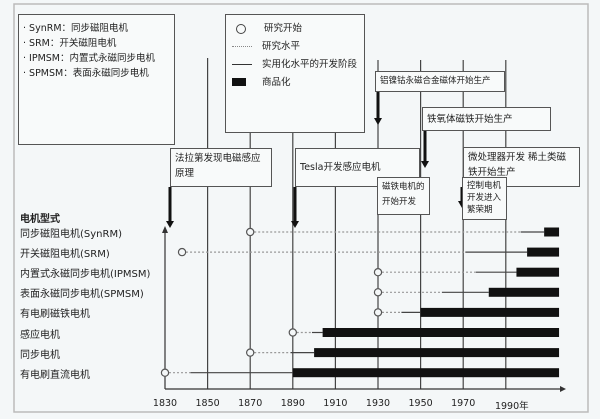  Describe the element at coordinates (484, 198) in the screenshot. I see `event-control-motor: 控制电机开发进入繁荣期` at that location.